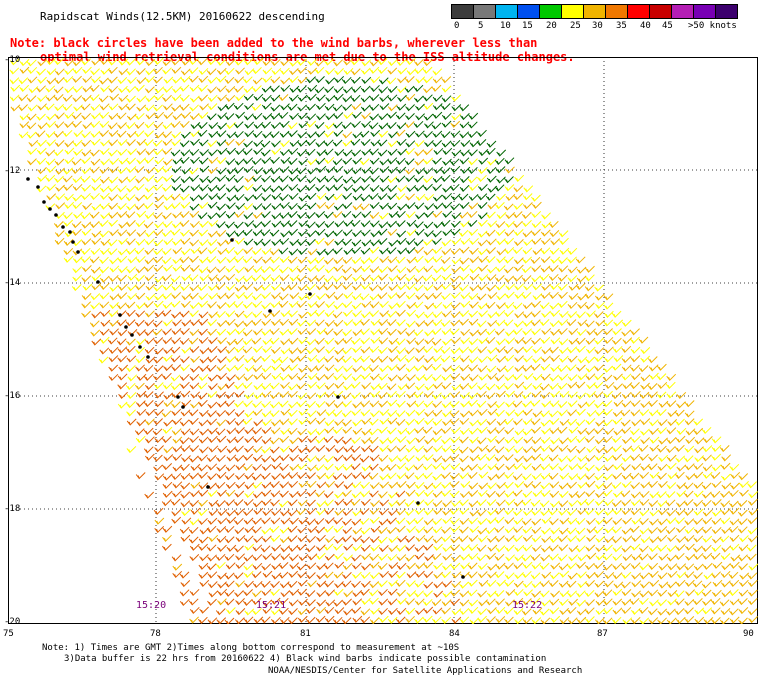 This screenshot has width=760, height=688. I want to click on legend-labels: 0 5 10 15 20 25 30 35 40 45 >50 knots, so click(595, 28).